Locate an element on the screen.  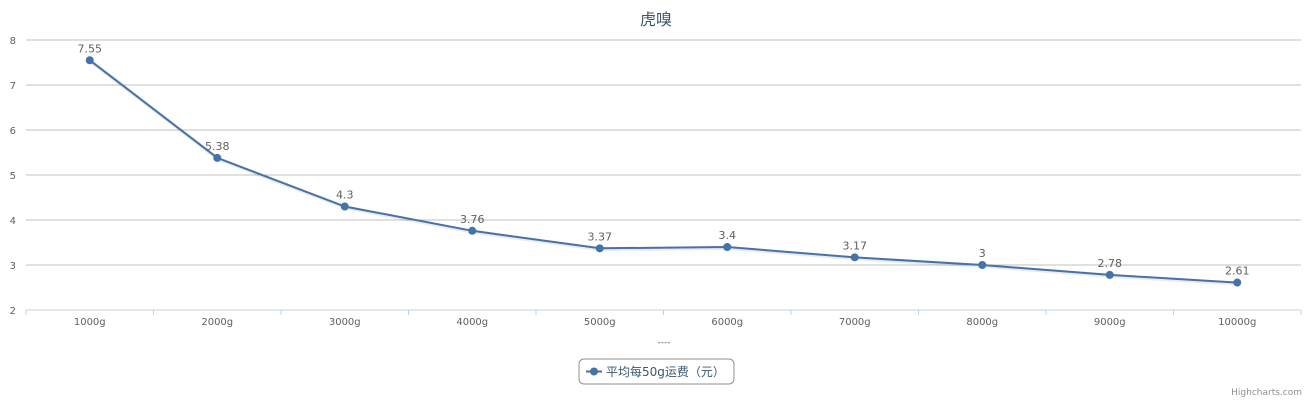
y-tick-label: 7 is located at coordinates (13, 86).